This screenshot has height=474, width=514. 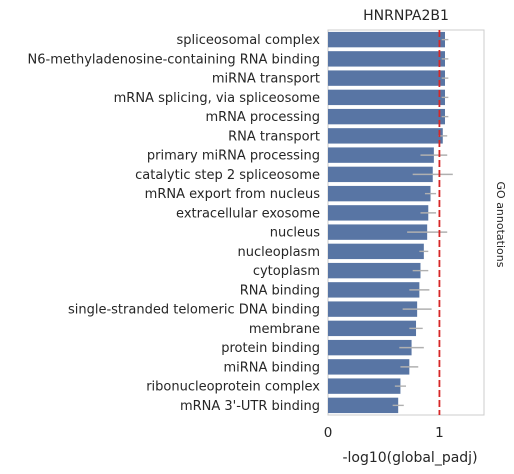 What do you see at coordinates (250, 406) in the screenshot?
I see `category-label: mRNA 3'-UTR binding` at bounding box center [250, 406].